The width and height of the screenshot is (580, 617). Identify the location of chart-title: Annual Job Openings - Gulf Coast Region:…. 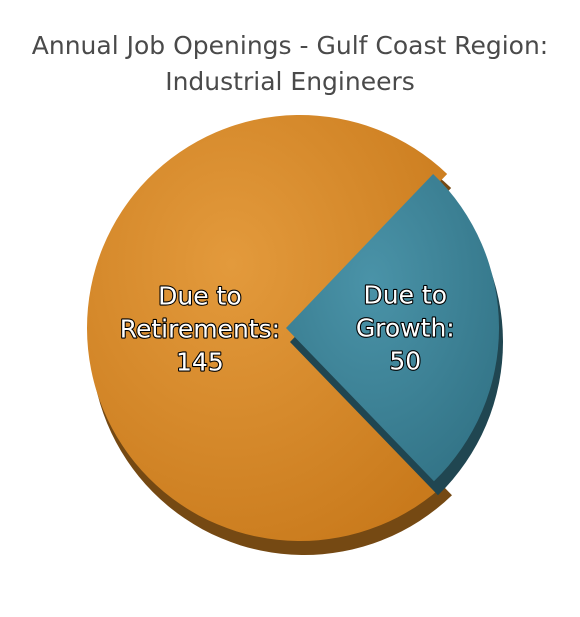
(290, 64).